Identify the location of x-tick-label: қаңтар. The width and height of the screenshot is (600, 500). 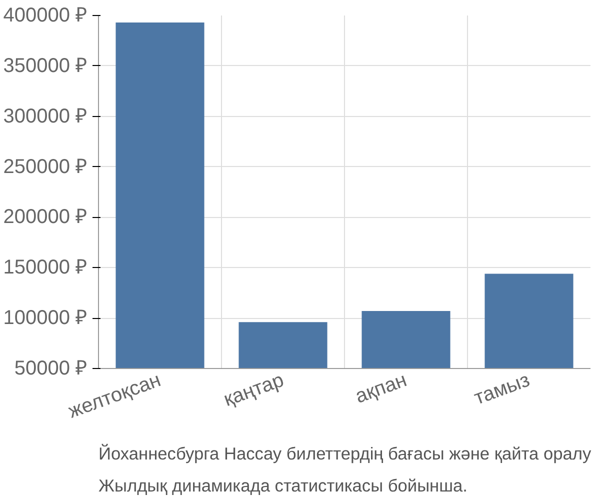
(253, 390).